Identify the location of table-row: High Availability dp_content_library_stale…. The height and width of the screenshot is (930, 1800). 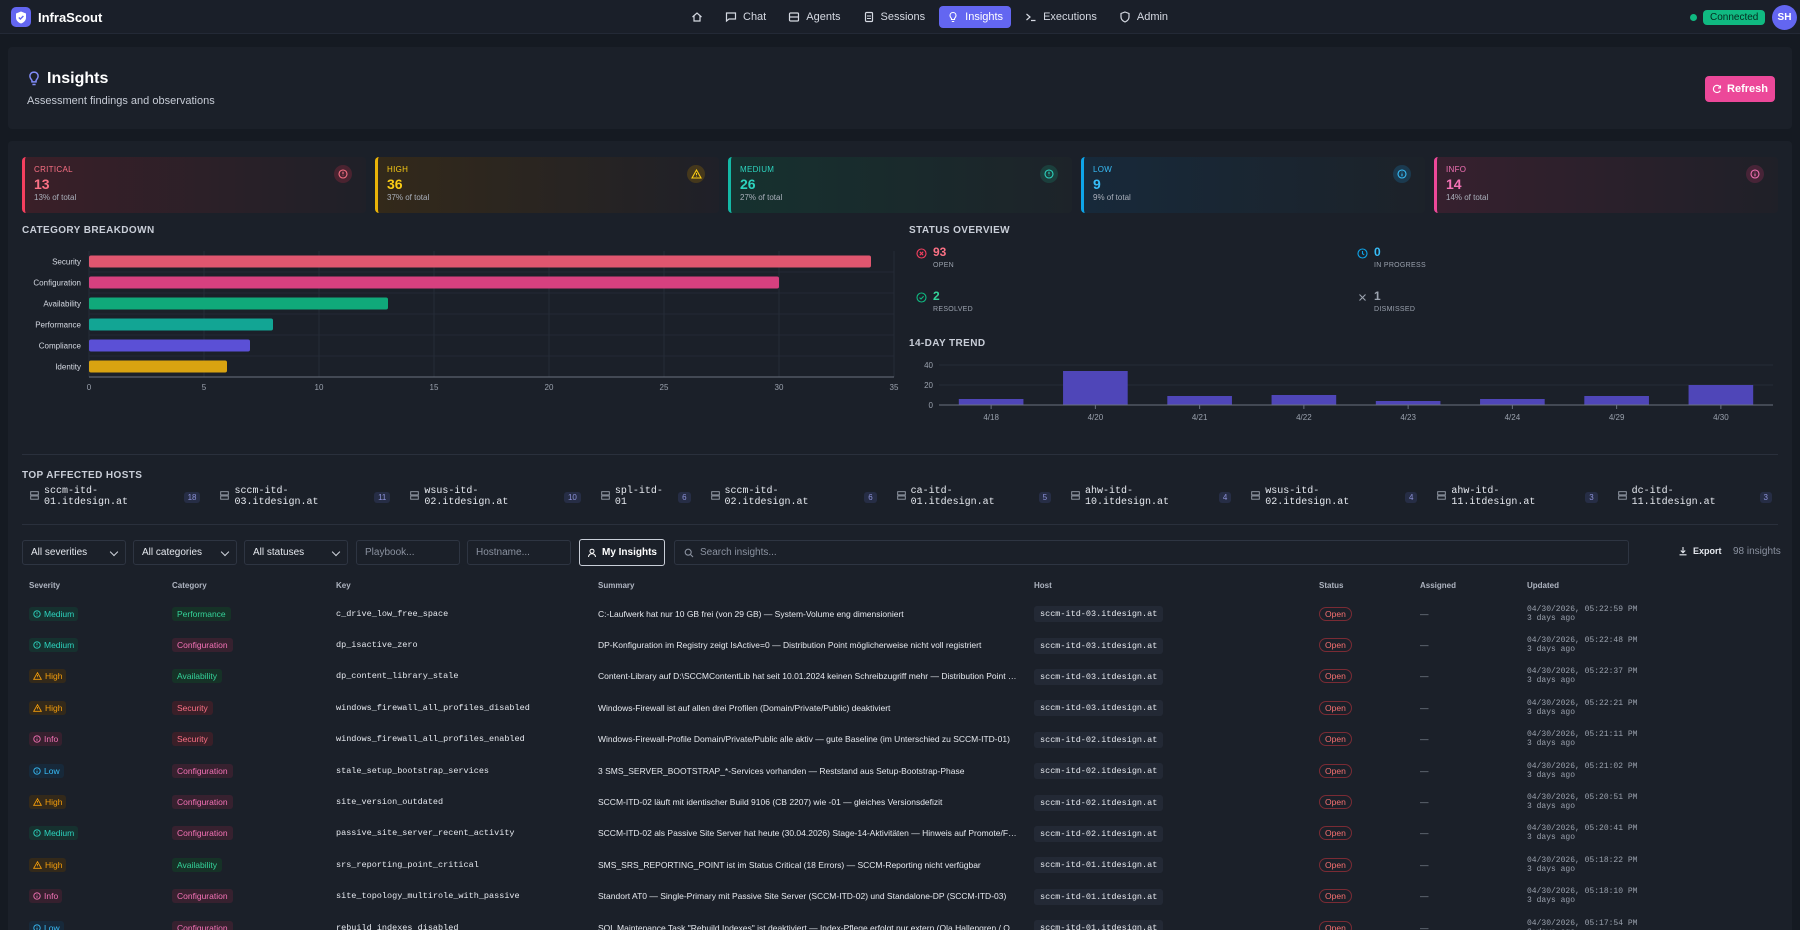
(902, 676).